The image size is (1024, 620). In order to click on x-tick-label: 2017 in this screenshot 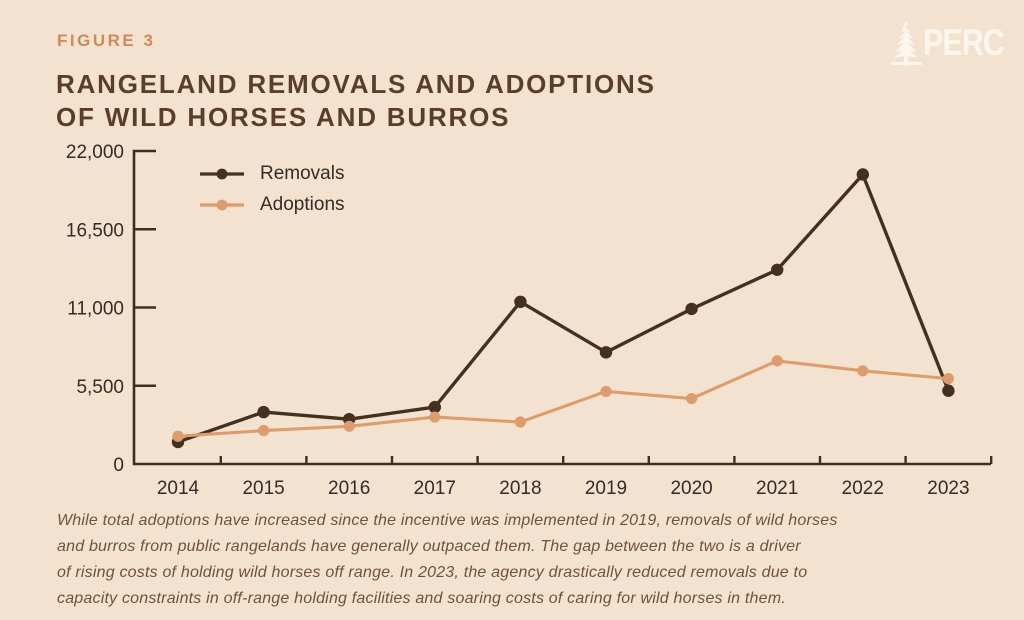, I will do `click(435, 488)`.